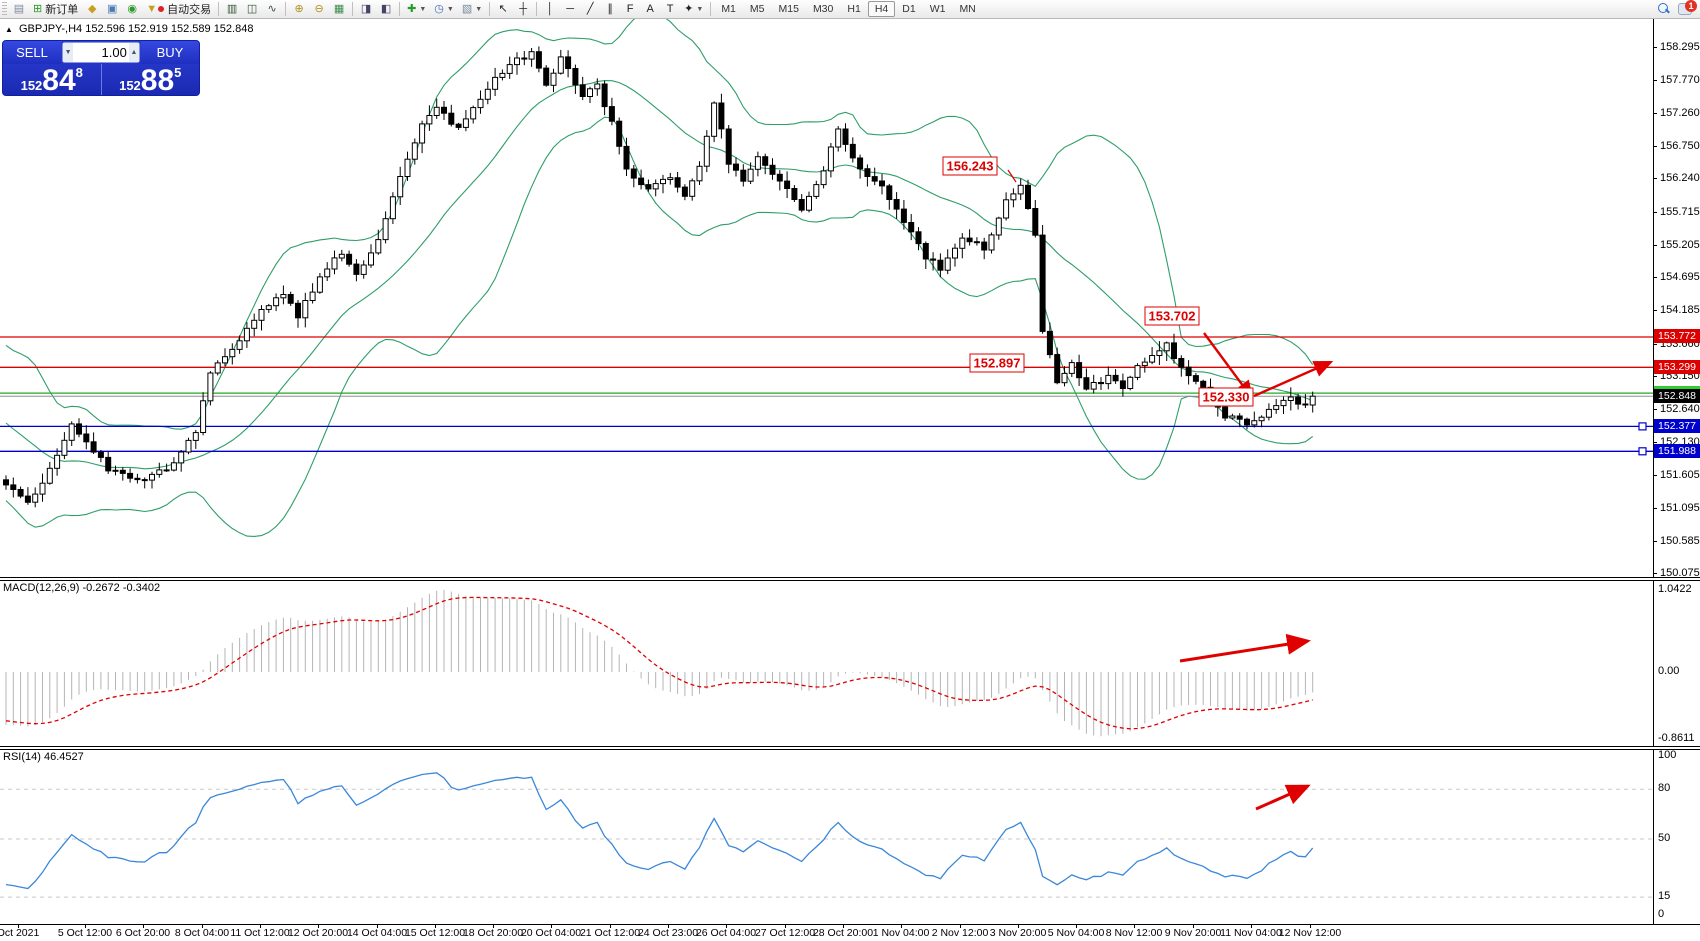  What do you see at coordinates (152, 8) in the screenshot?
I see `autotrading-glyph: ▼` at bounding box center [152, 8].